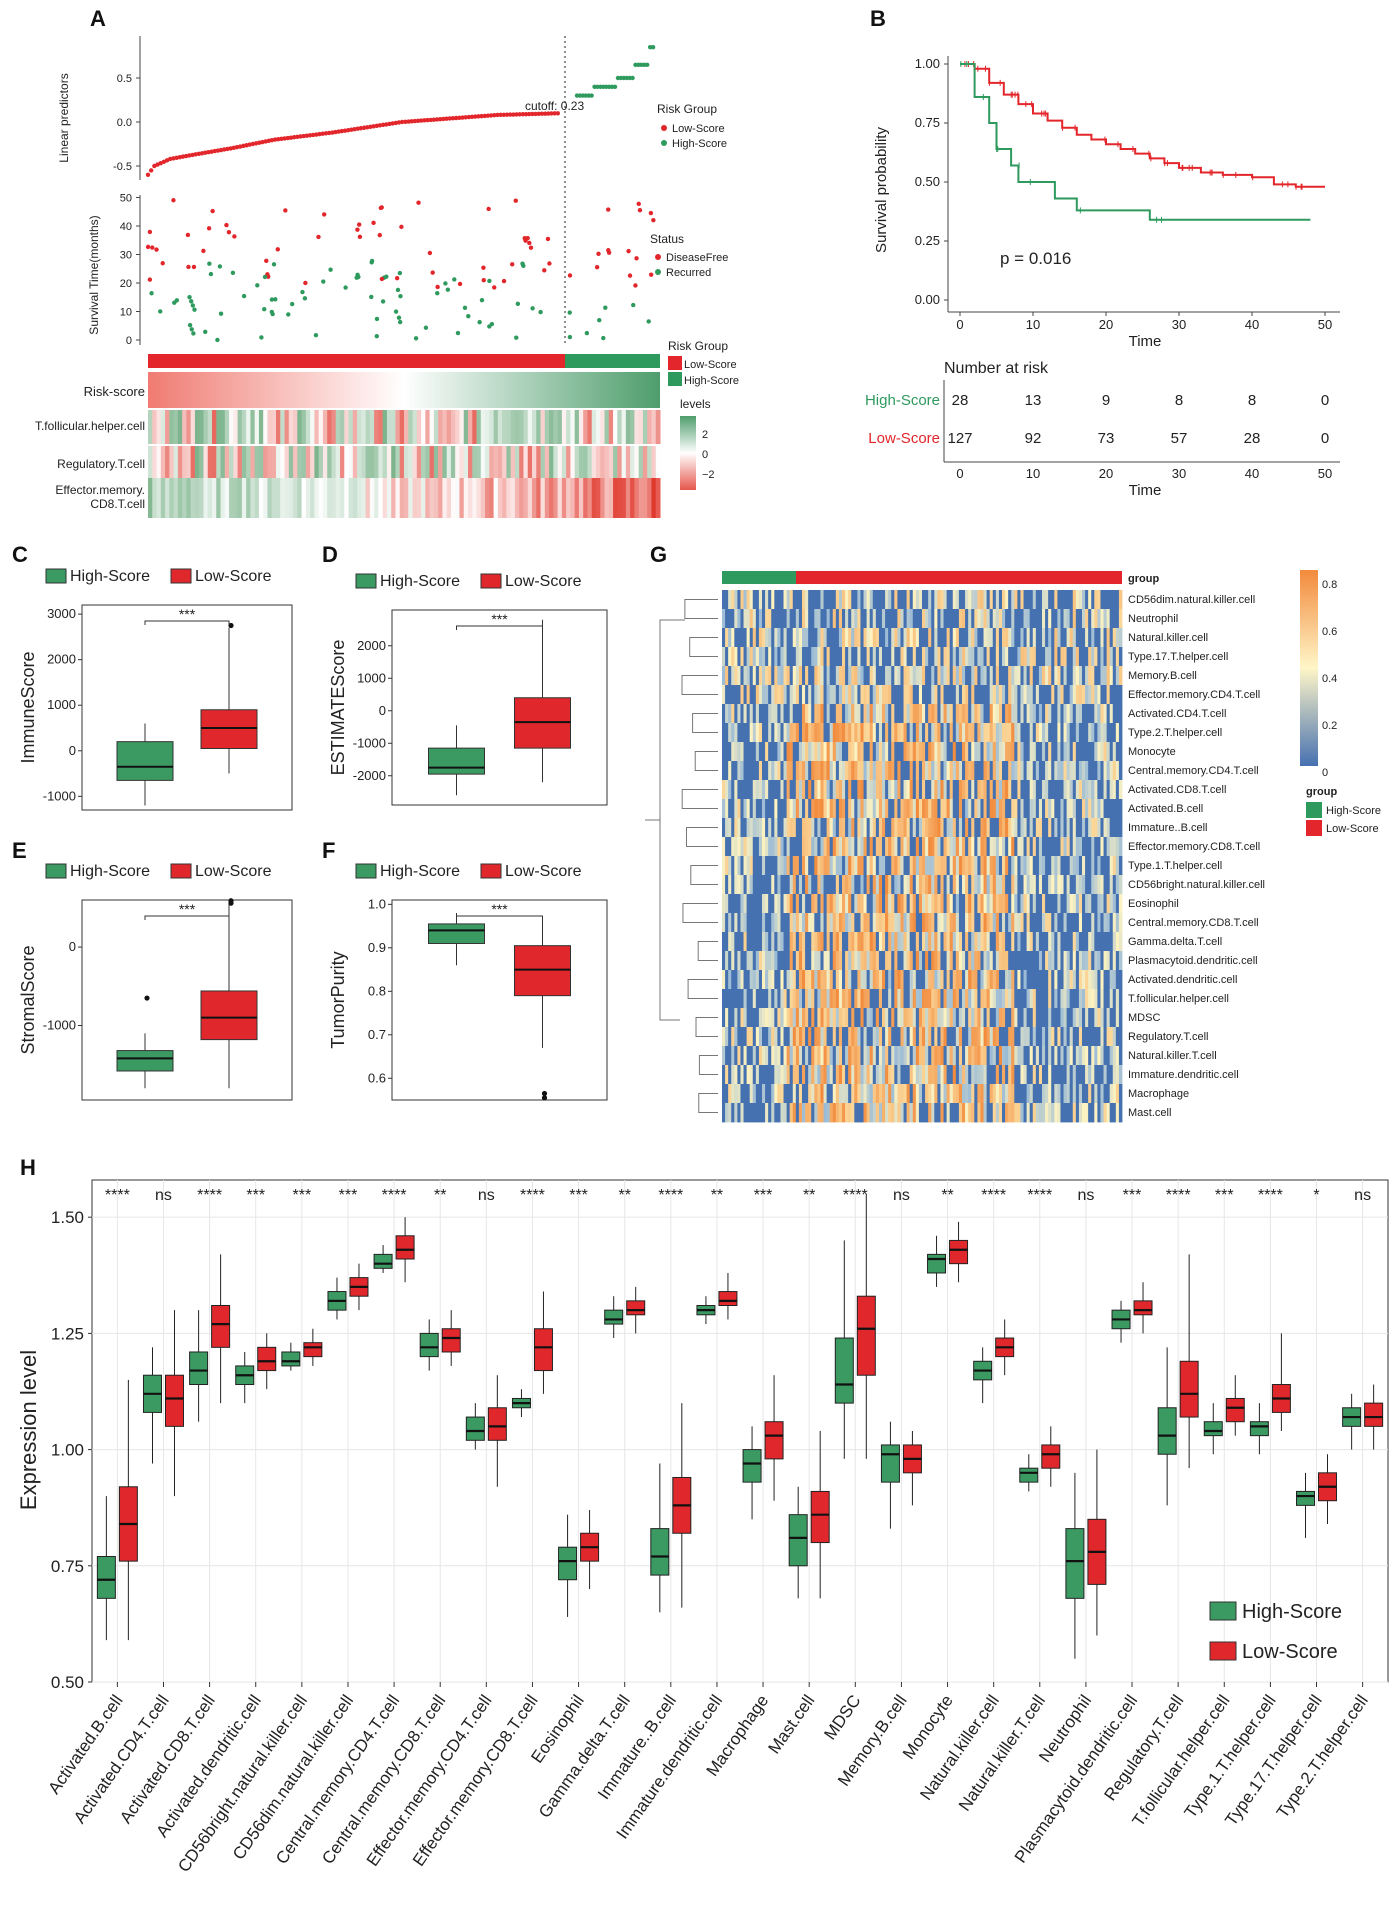 Image resolution: width=1390 pixels, height=1931 pixels. What do you see at coordinates (698, 346) in the screenshot?
I see `legend-title: Risk Group` at bounding box center [698, 346].